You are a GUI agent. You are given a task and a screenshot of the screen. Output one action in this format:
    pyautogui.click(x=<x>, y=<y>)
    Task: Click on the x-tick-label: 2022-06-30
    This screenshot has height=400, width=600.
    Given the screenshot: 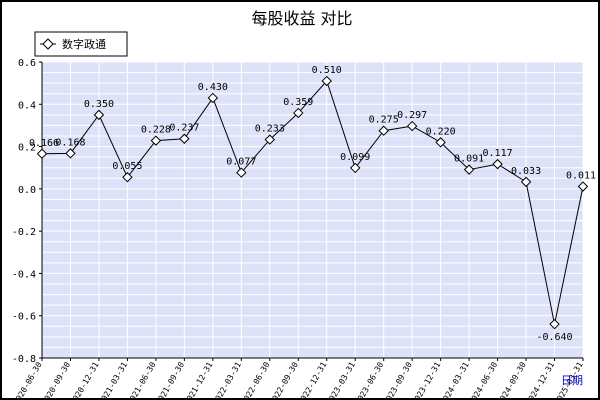 What is the action you would take?
    pyautogui.click(x=256, y=379)
    